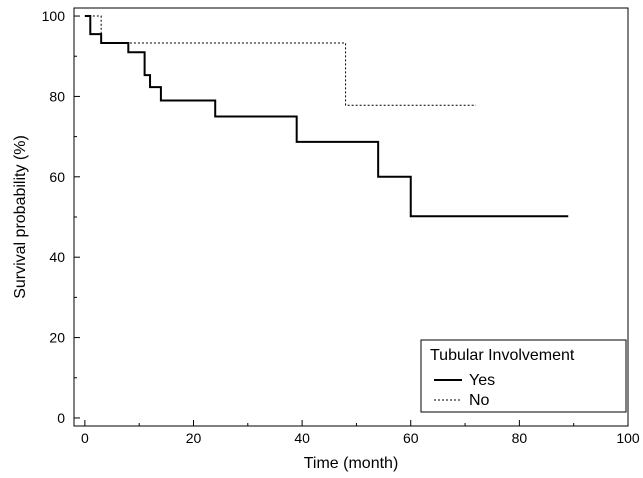  Describe the element at coordinates (57, 257) in the screenshot. I see `y-tick-label: 40` at that location.